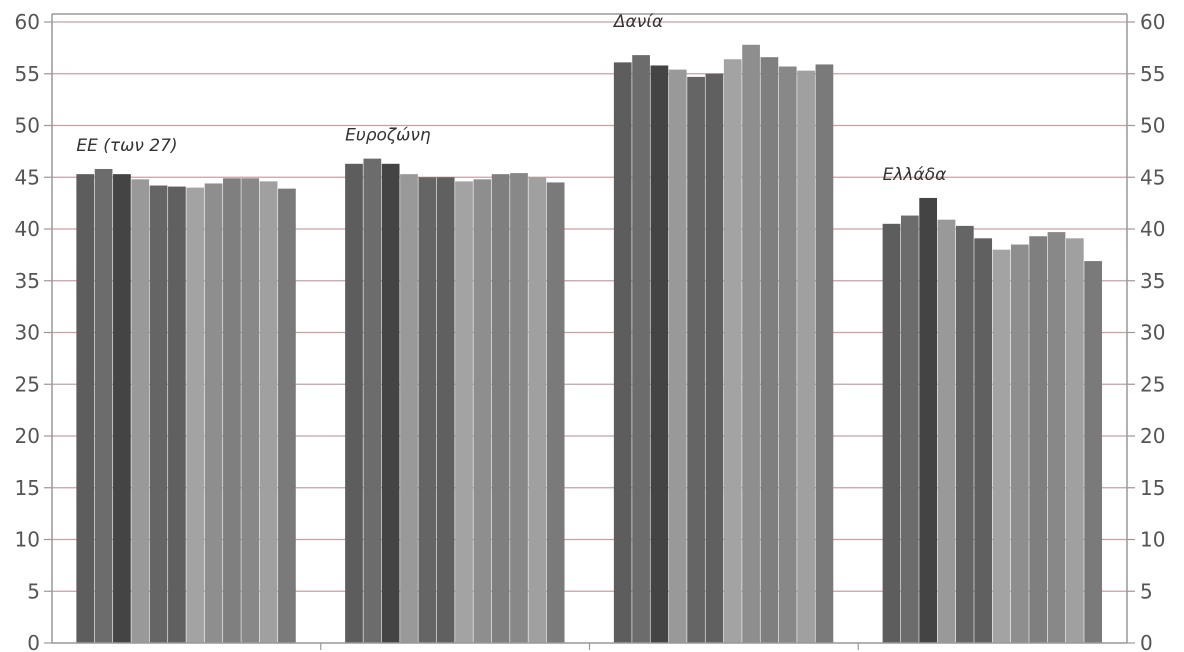 This screenshot has width=1184, height=652. I want to click on right-y-tick-label: 25, so click(1152, 384).